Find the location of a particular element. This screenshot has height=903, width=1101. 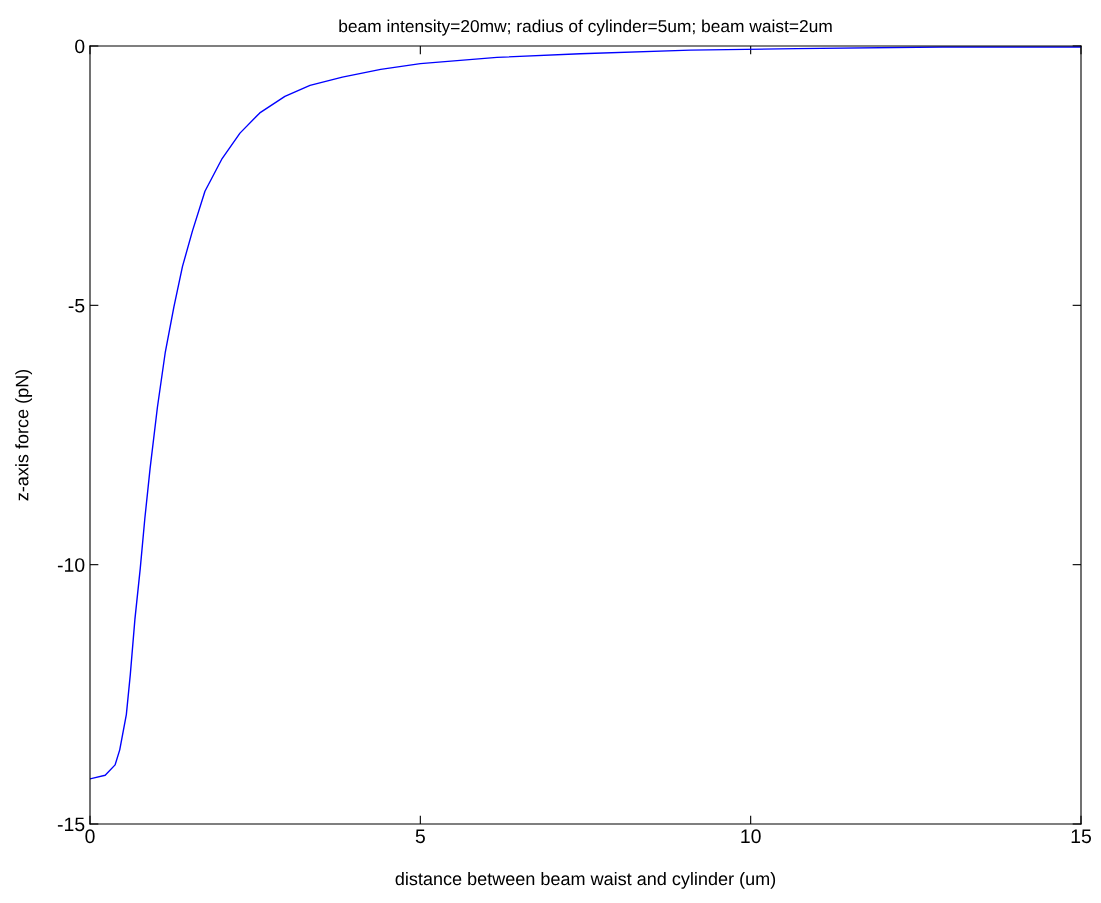

chart-title: beam intensity=20mw; radius of cylinder=5um; beam waist=2um is located at coordinates (585, 27).